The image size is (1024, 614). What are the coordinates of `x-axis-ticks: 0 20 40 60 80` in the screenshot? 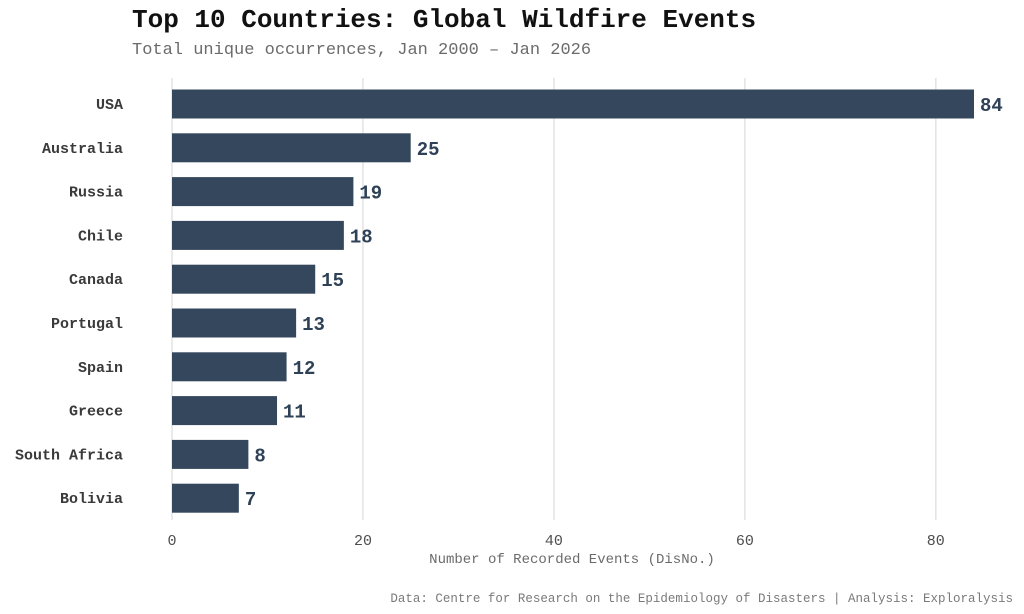 It's located at (555, 541).